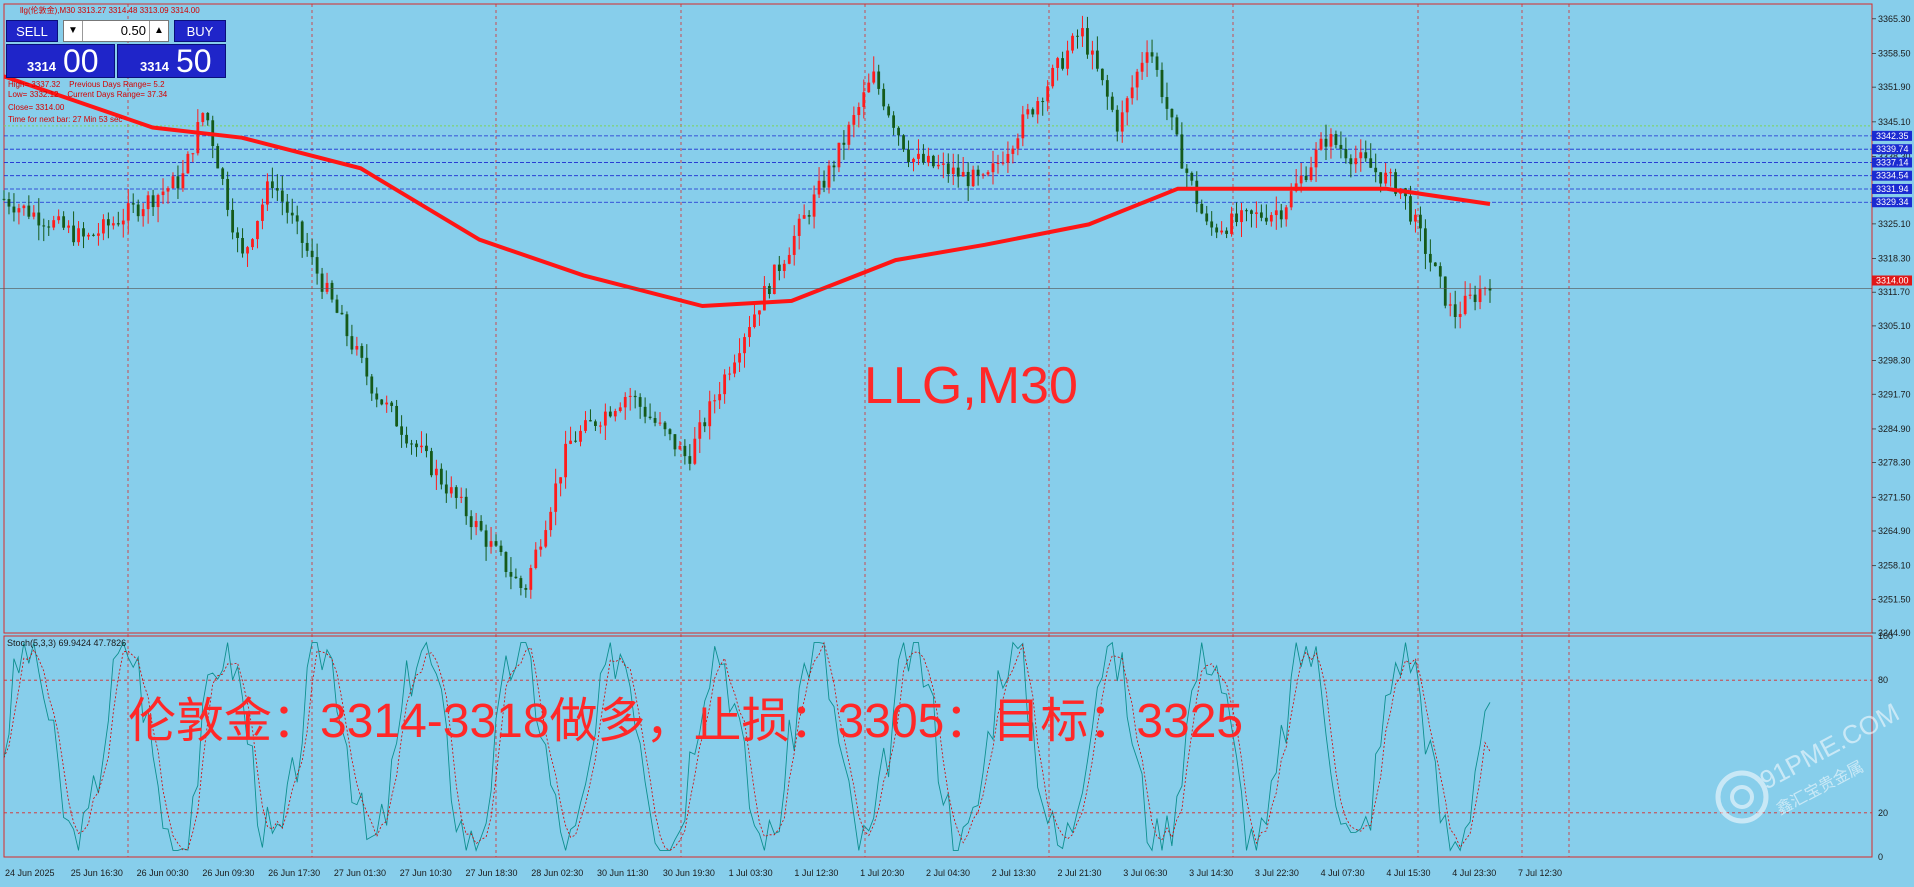 The width and height of the screenshot is (1914, 887). What do you see at coordinates (882, 873) in the screenshot?
I see `time-tick-label: 1 Jul 20:30` at bounding box center [882, 873].